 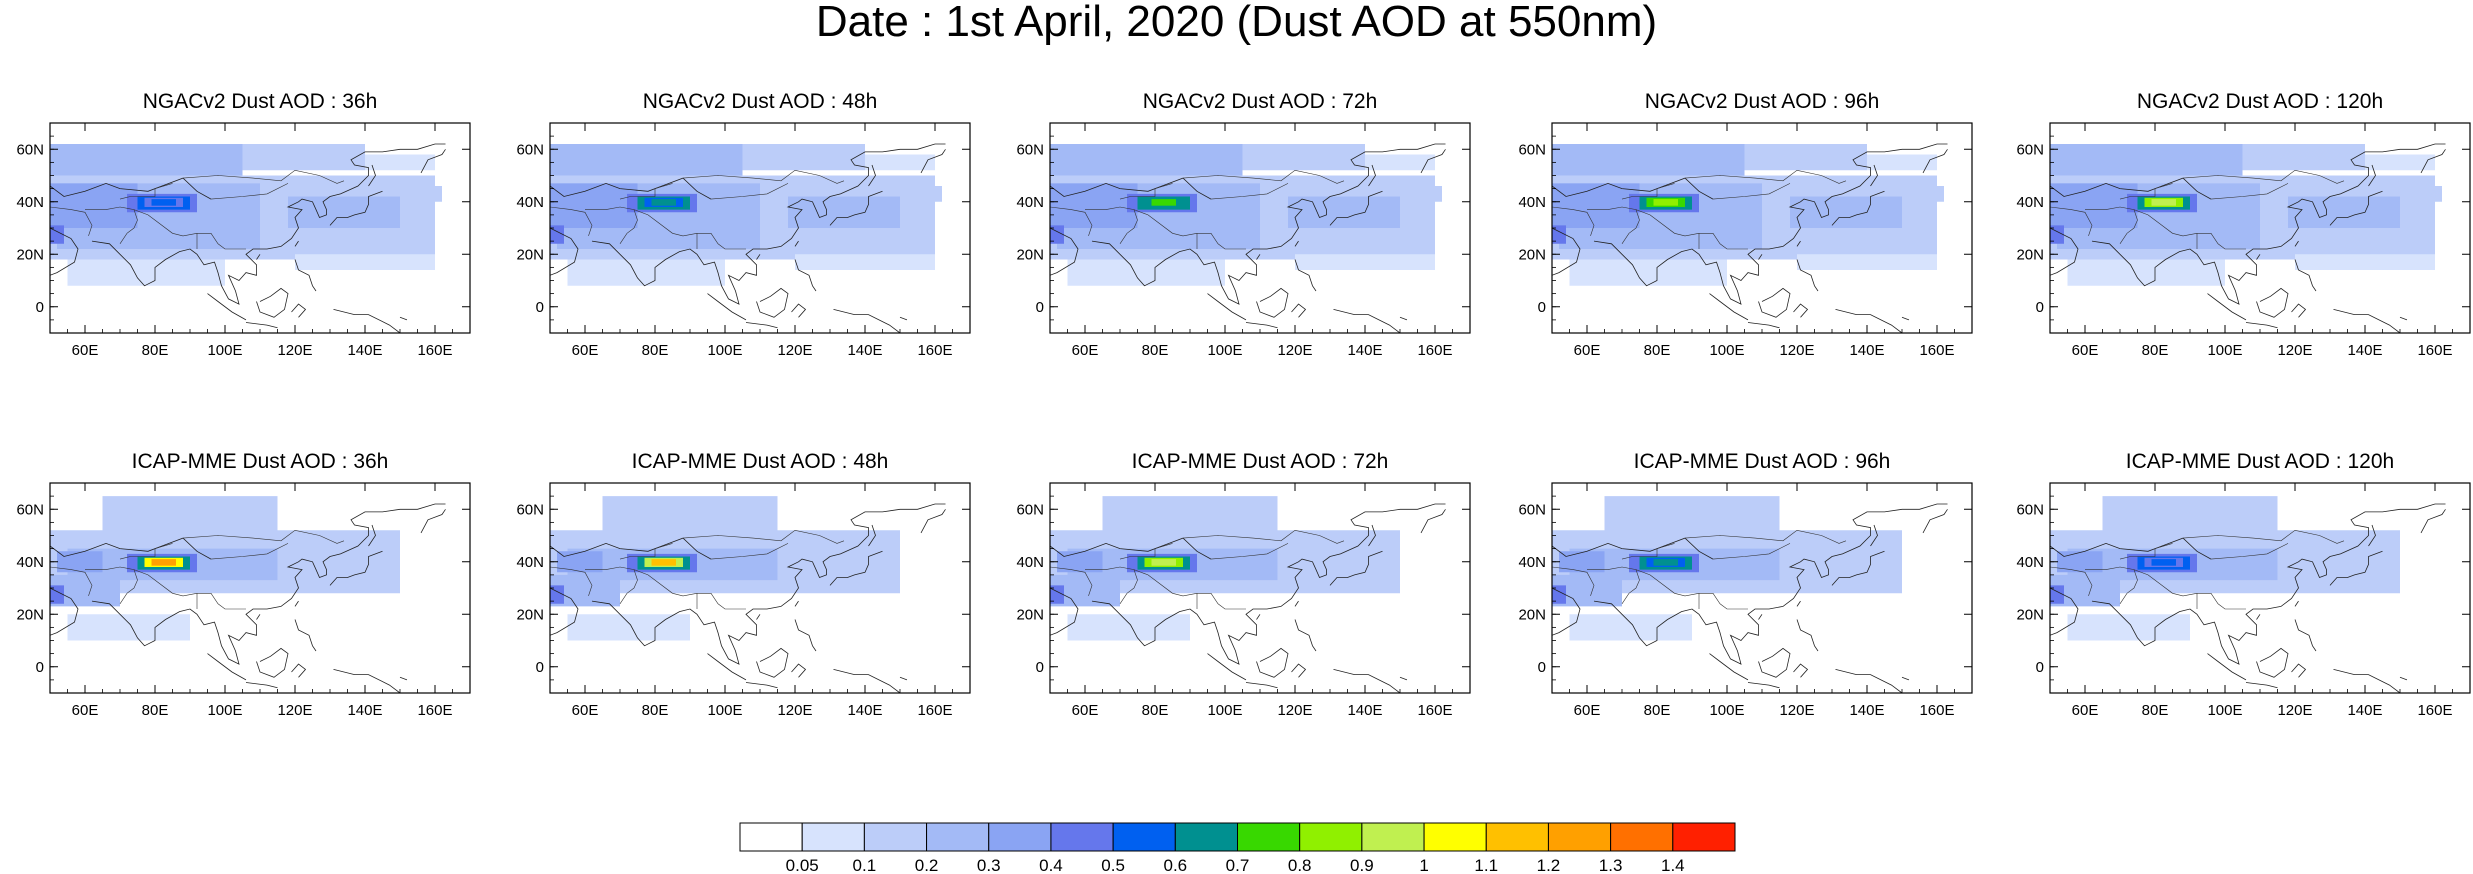 I want to click on colorbar-label: 1, so click(x=1423, y=865).